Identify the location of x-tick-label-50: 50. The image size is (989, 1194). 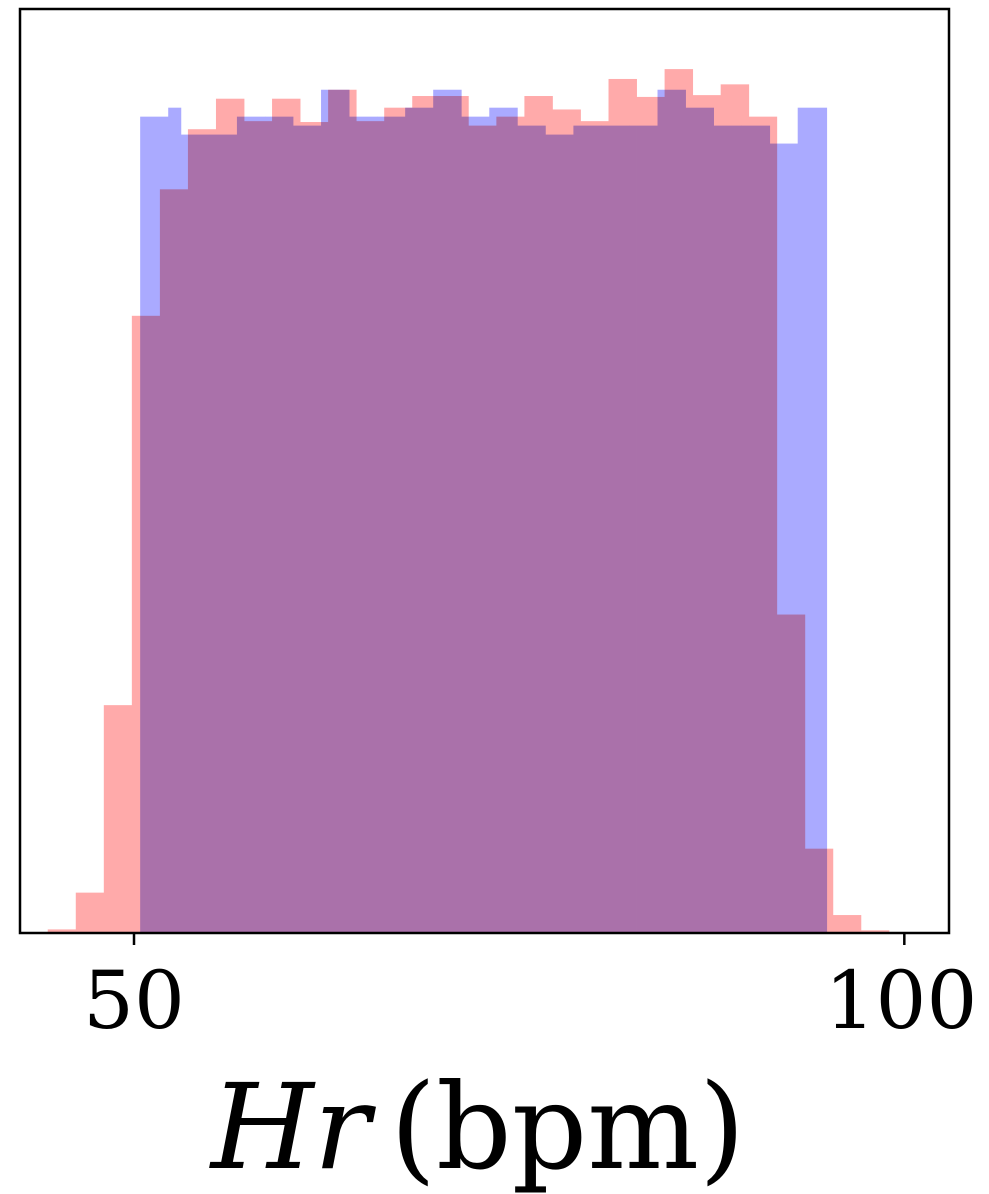
(134, 1000).